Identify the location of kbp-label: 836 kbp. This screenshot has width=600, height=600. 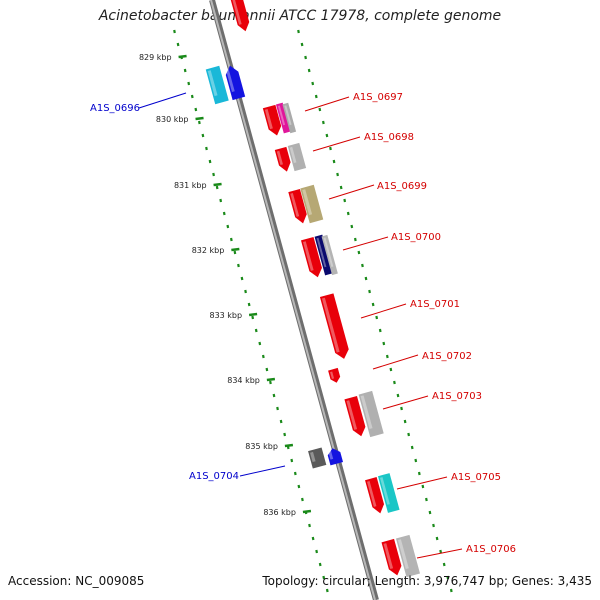
(279, 512).